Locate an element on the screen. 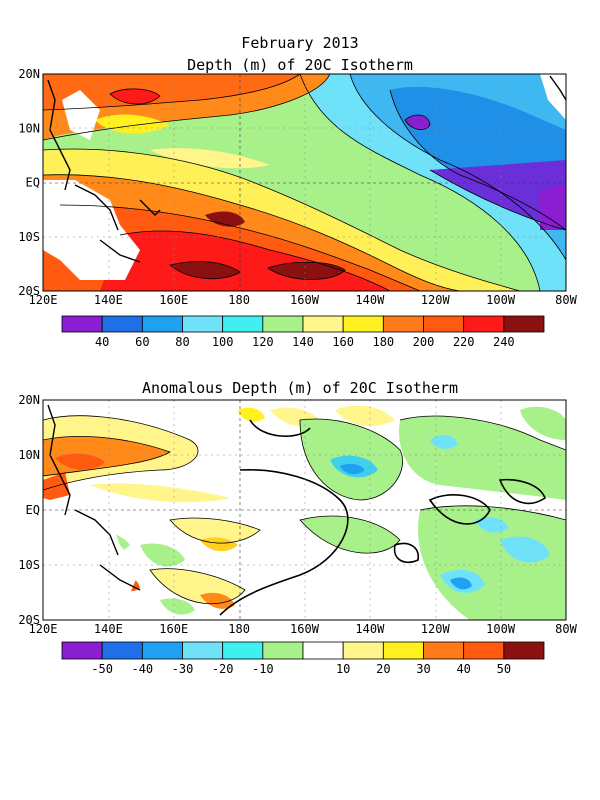 The image size is (600, 800). colorbar-label: -30 is located at coordinates (183, 669).